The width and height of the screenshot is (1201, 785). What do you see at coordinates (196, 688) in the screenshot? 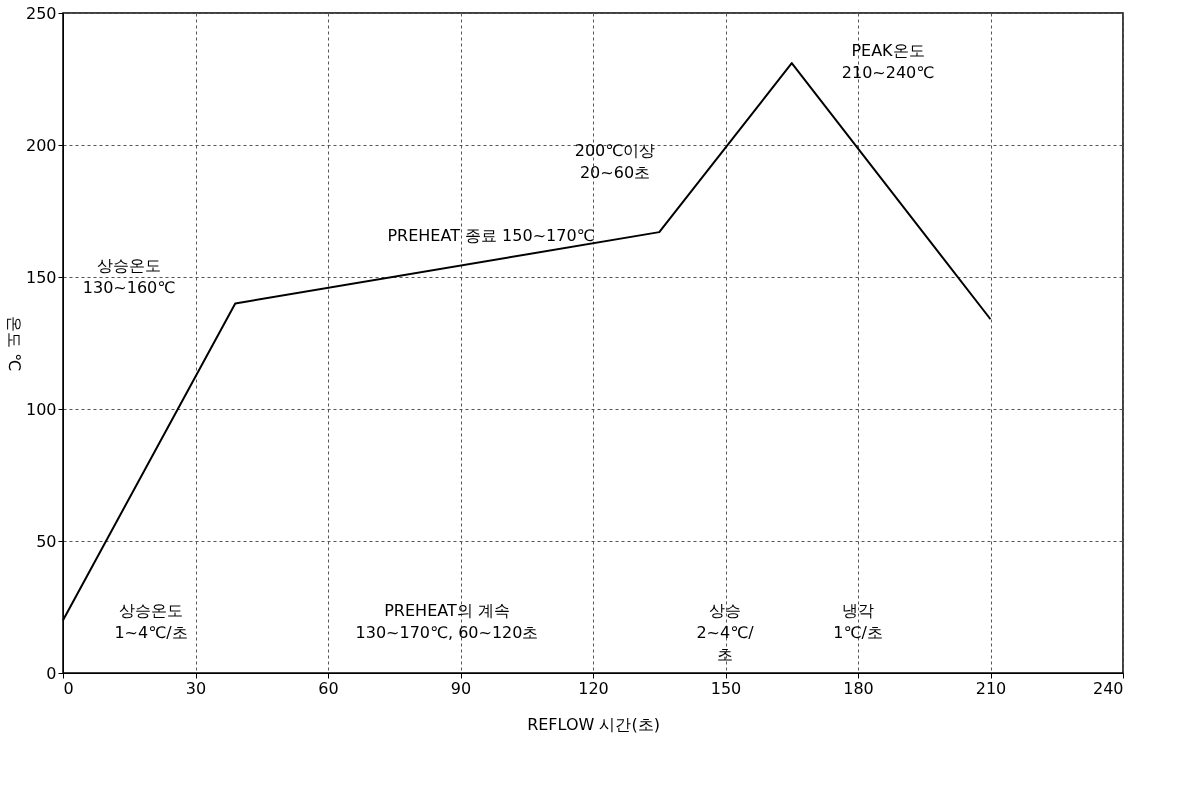
I see `x-tick-label: 30` at bounding box center [196, 688].